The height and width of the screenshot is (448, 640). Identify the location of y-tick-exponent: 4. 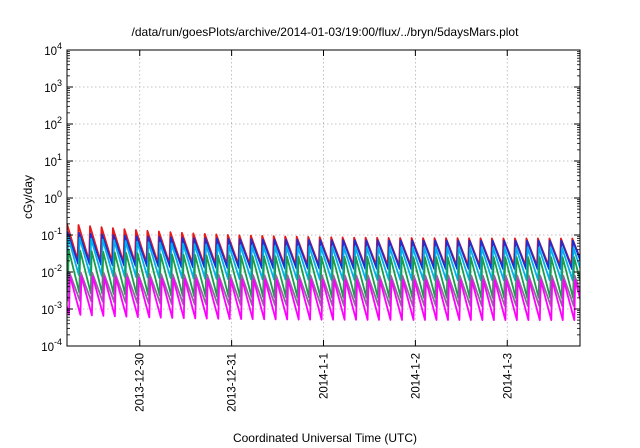
(59, 46).